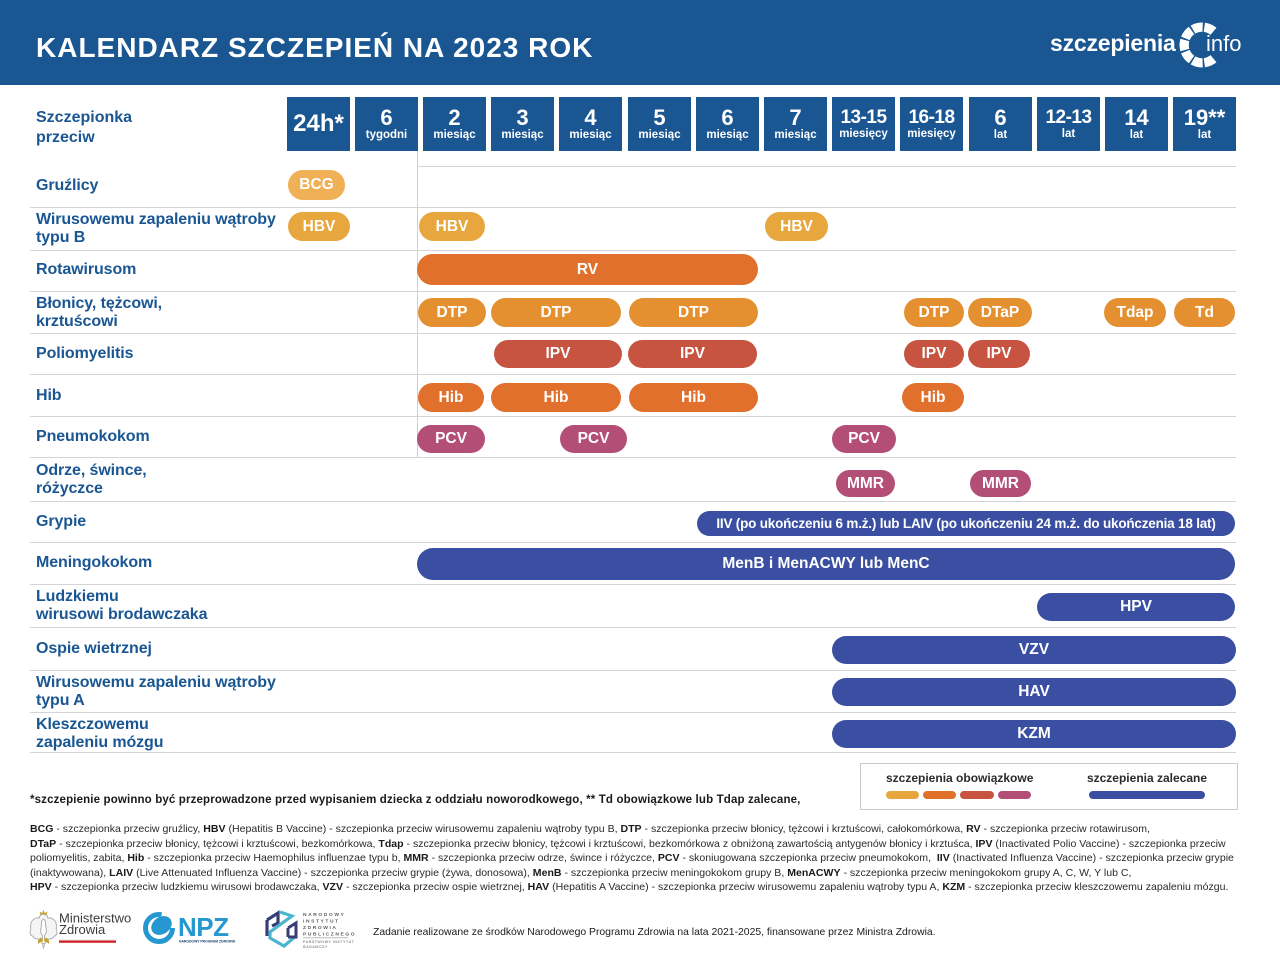 Image resolution: width=1280 pixels, height=970 pixels. I want to click on svg-text: PAŃSTWOWY INSTYTUT, so click(329, 941).